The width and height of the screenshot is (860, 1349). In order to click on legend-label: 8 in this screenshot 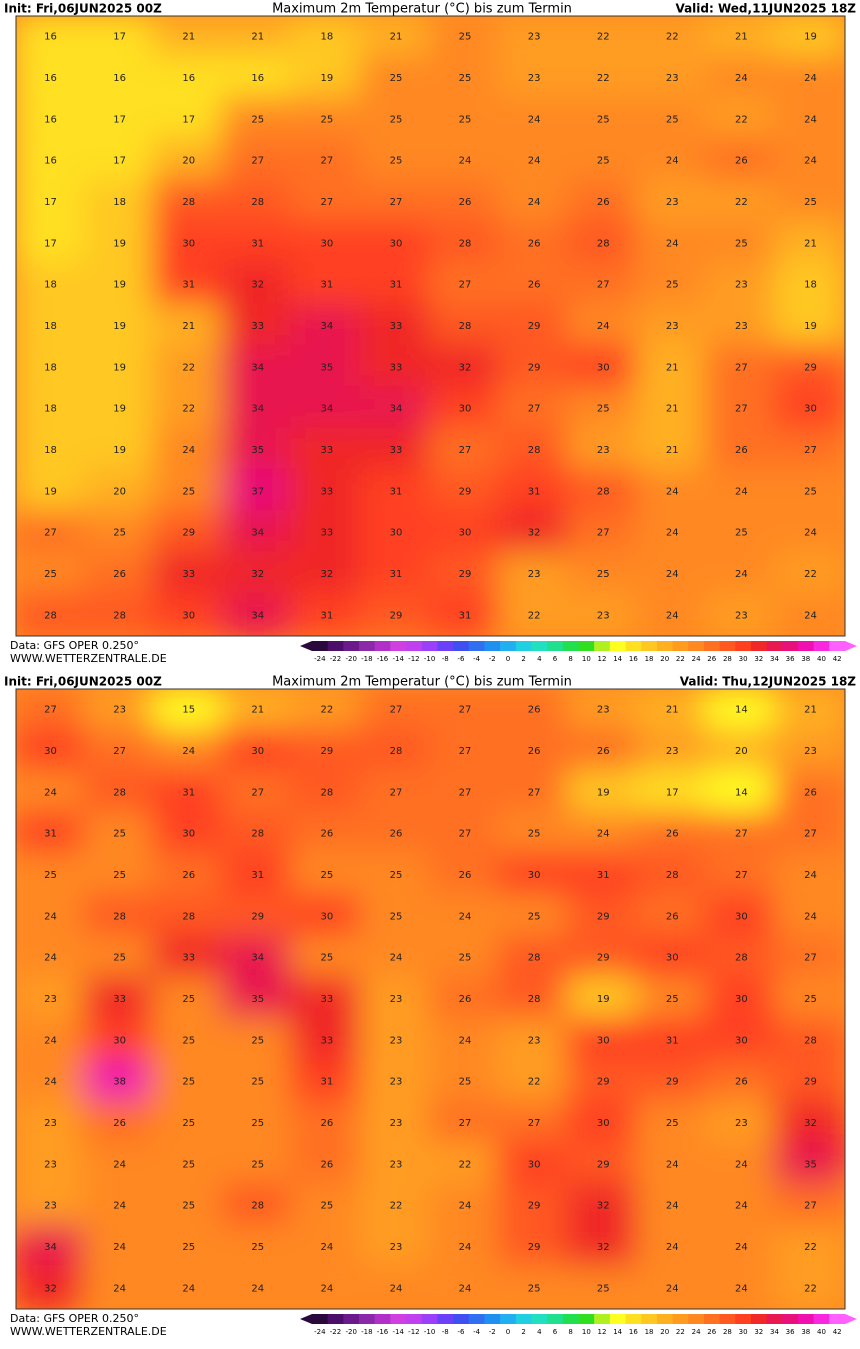, I will do `click(570, 1332)`.